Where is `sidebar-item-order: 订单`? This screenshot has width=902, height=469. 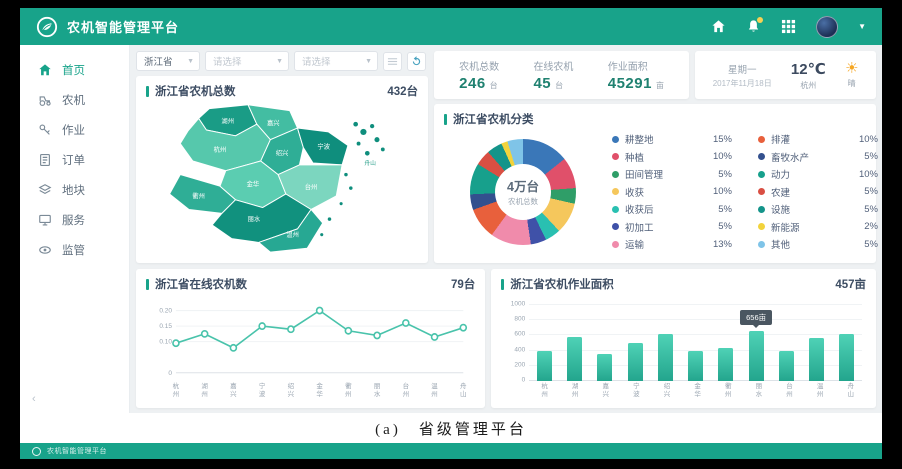
sidebar-item-order: 订单 is located at coordinates (74, 160).